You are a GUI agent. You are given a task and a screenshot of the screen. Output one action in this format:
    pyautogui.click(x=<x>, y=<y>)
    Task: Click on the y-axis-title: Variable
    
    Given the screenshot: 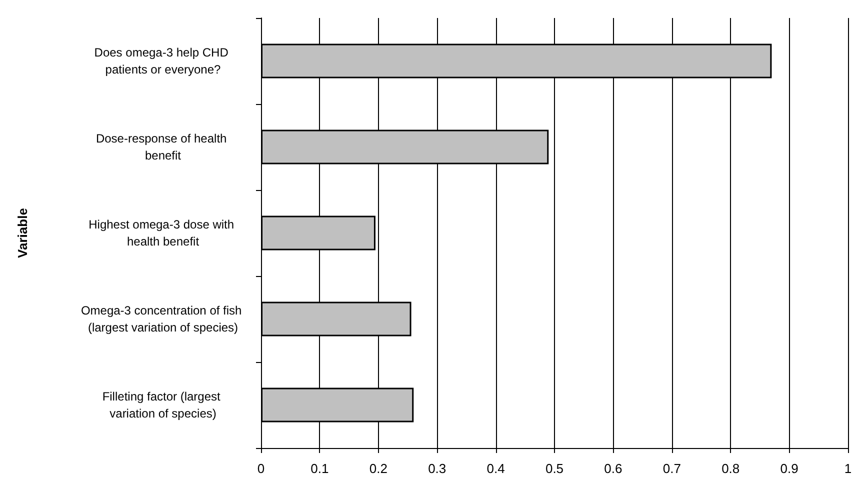 What is the action you would take?
    pyautogui.click(x=22, y=233)
    